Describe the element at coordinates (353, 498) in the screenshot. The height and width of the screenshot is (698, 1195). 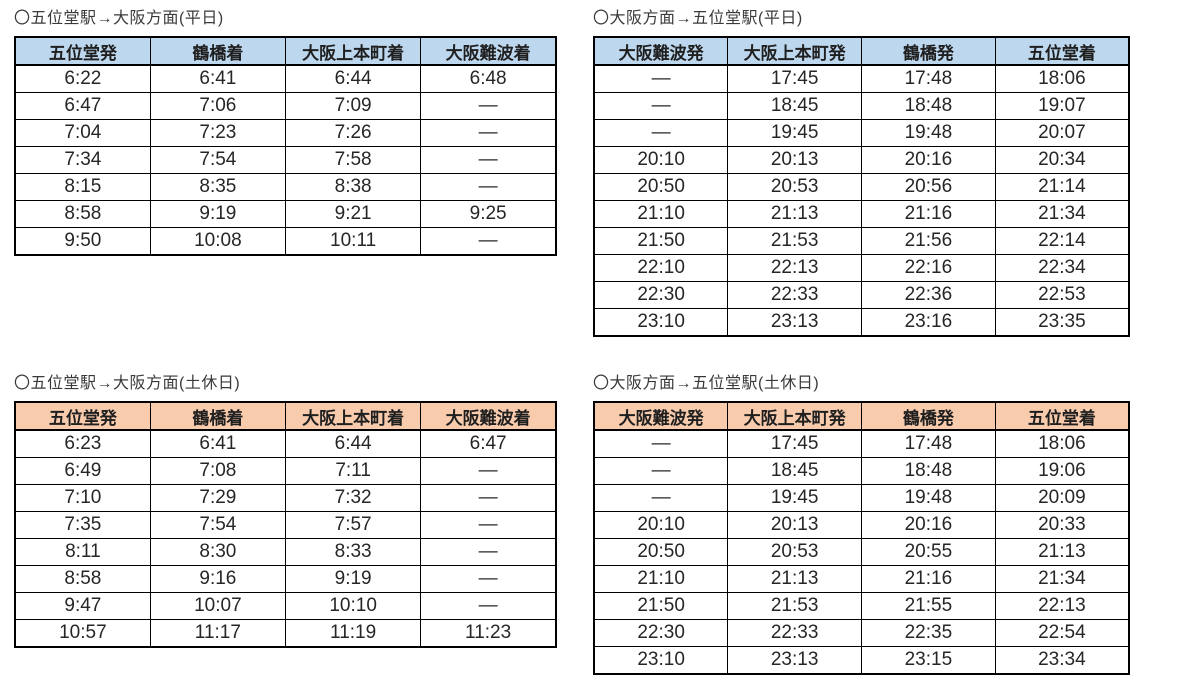
I see `time-cell: 7:32` at that location.